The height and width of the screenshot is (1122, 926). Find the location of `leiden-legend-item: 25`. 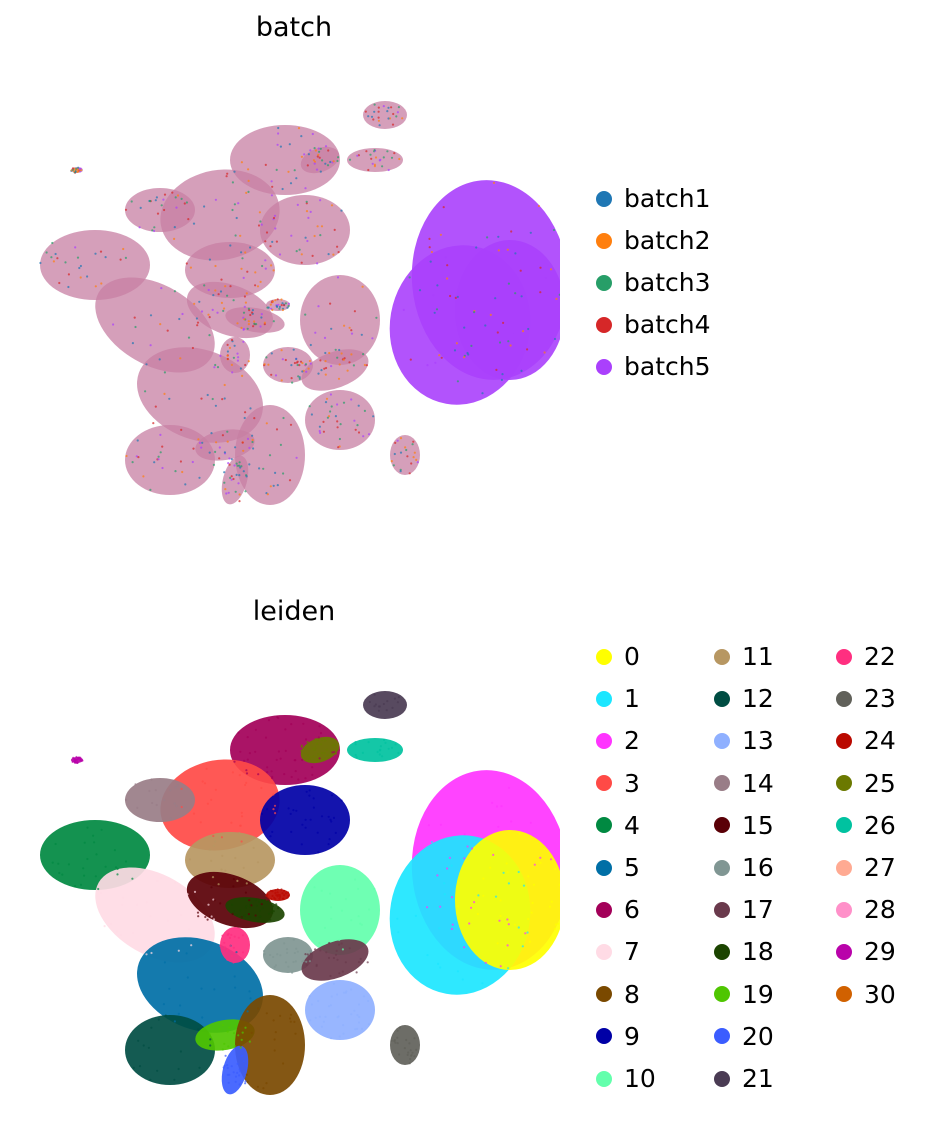

leiden-legend-item: 25 is located at coordinates (866, 783).